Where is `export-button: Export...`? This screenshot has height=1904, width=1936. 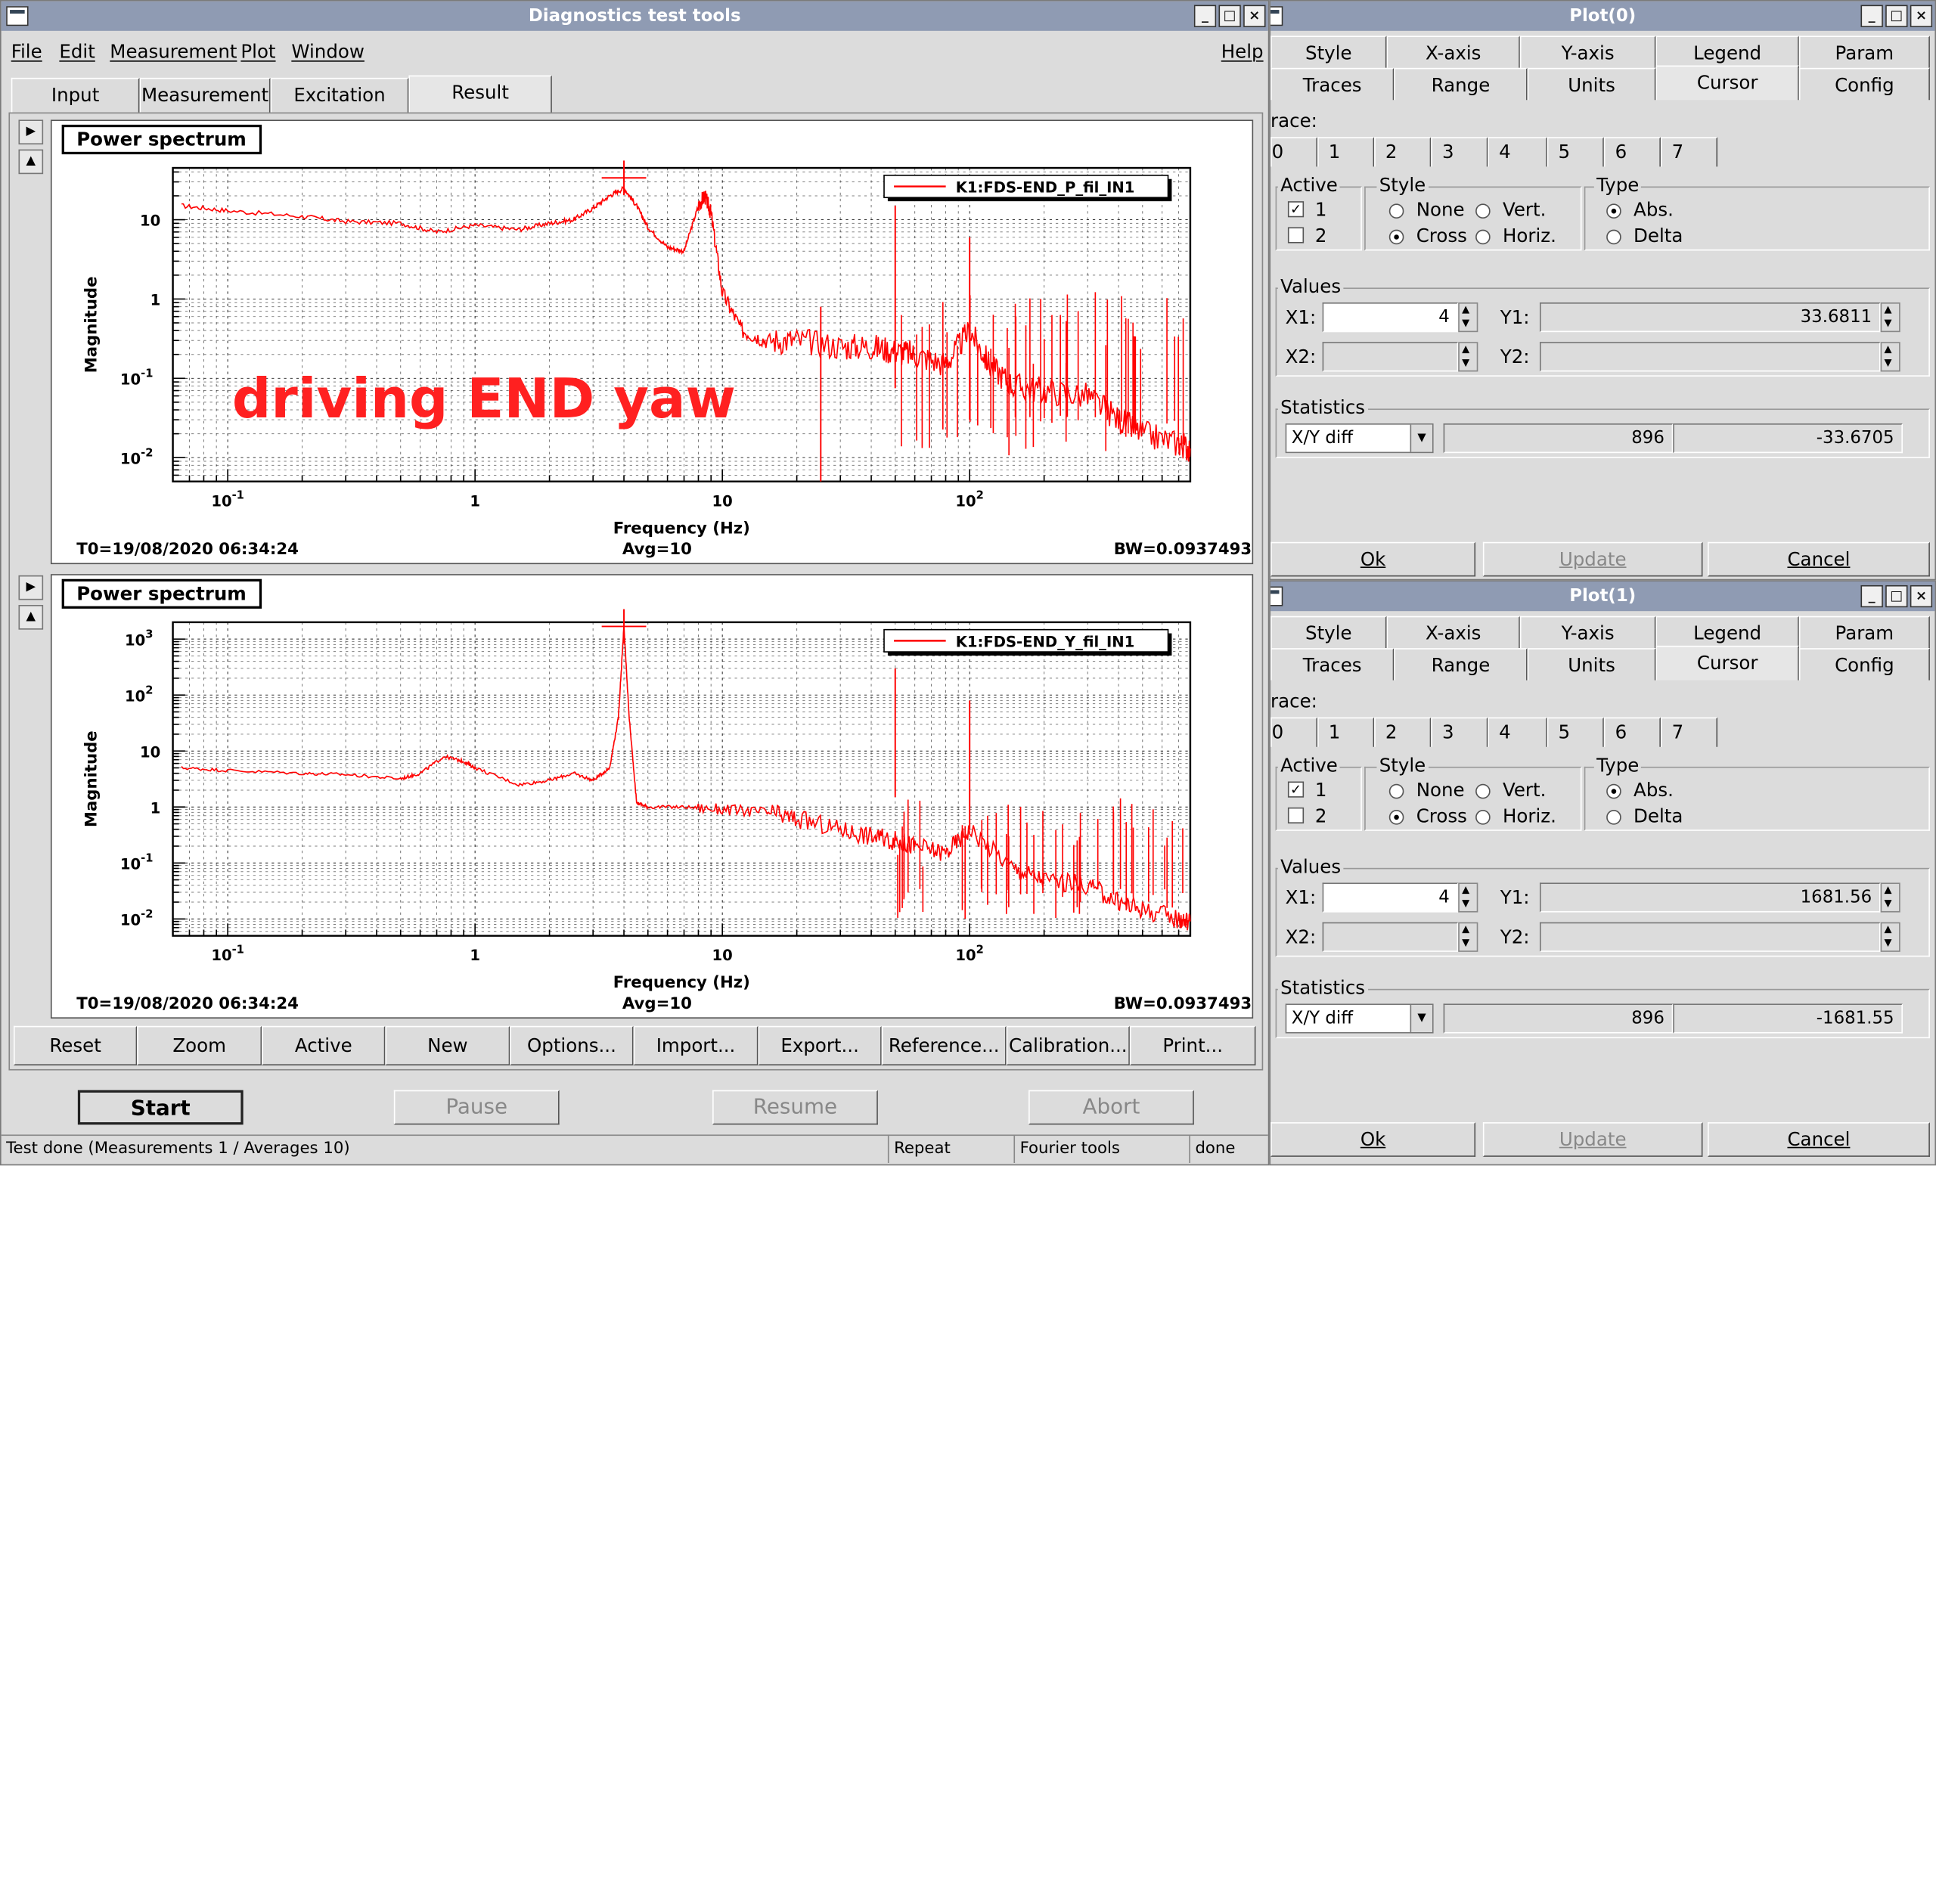
export-button: Export... is located at coordinates (820, 1045).